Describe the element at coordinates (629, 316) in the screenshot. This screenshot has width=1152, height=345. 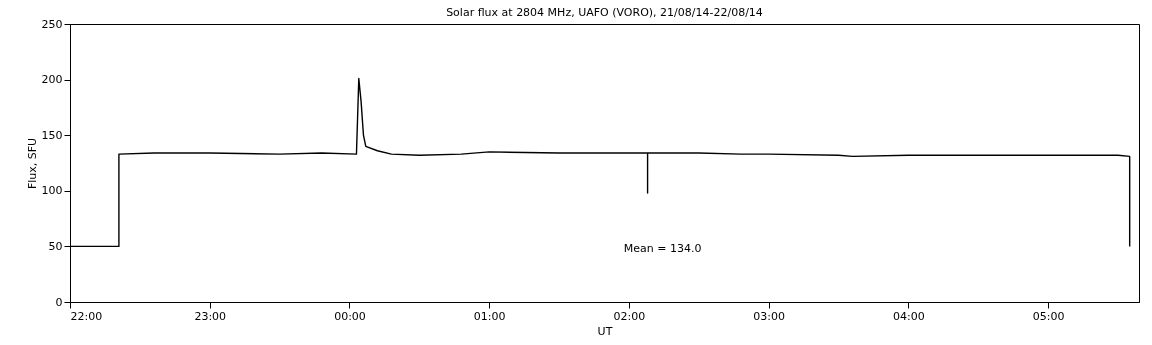
I see `x-tick-label: 02:00` at that location.